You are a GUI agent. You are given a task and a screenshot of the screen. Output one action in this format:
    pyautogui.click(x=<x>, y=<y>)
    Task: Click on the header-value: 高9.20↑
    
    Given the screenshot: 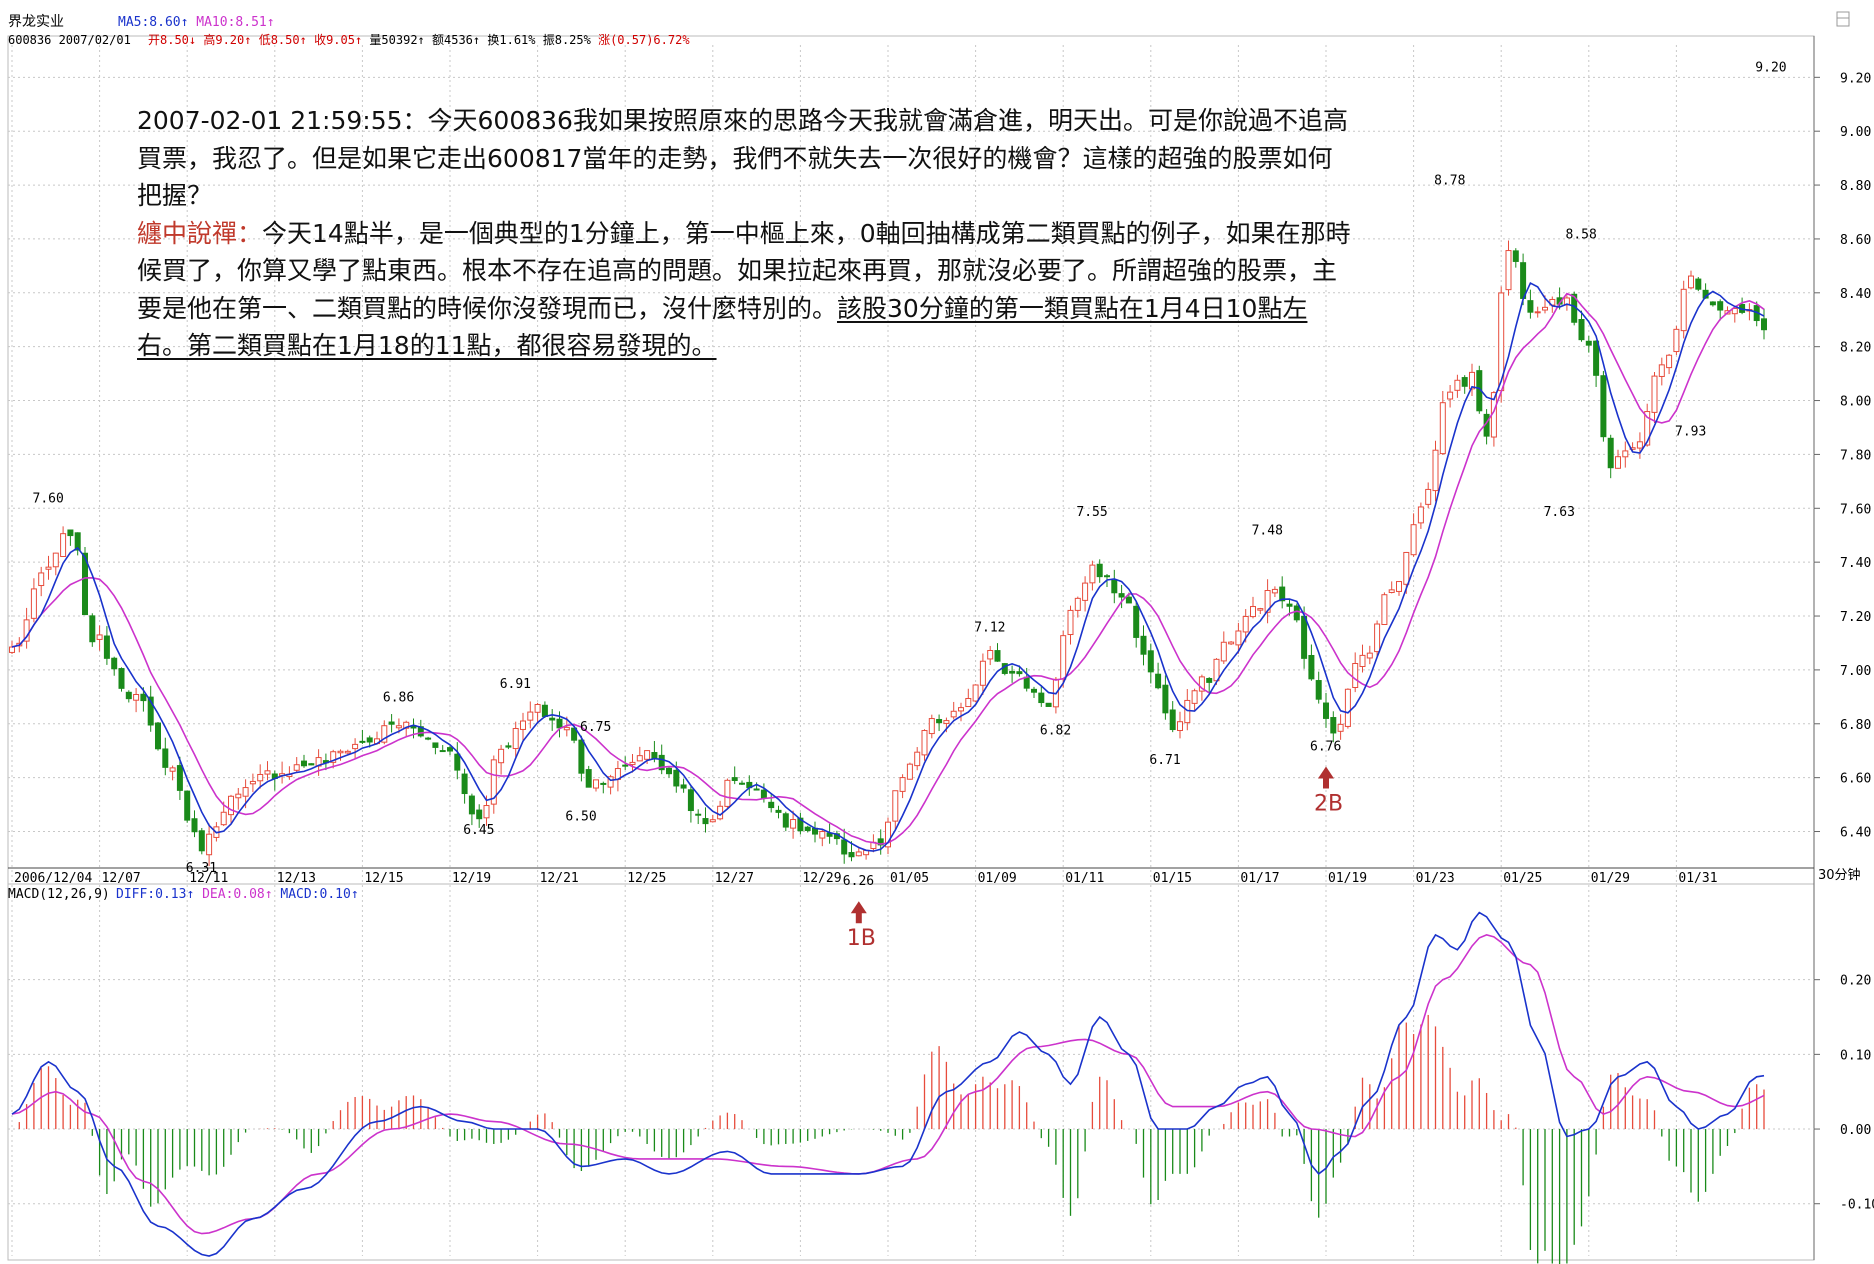 What is the action you would take?
    pyautogui.click(x=223, y=39)
    